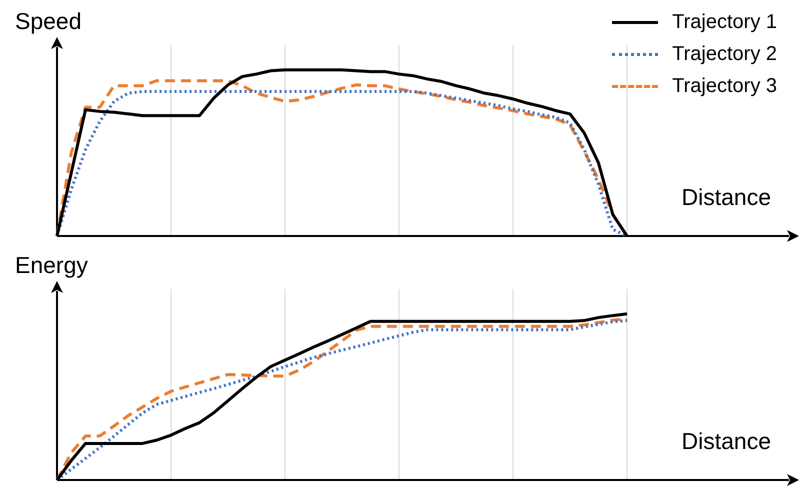 This screenshot has height=488, width=799. What do you see at coordinates (48, 21) in the screenshot?
I see `y-axis-title: Speed` at bounding box center [48, 21].